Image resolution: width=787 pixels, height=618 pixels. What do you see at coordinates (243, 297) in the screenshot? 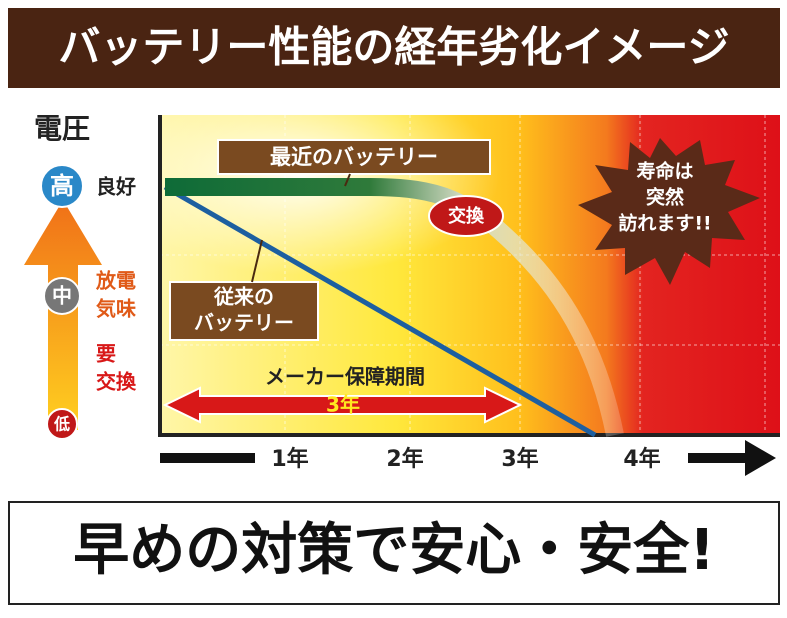
I see `old-label: 従来の` at bounding box center [243, 297].